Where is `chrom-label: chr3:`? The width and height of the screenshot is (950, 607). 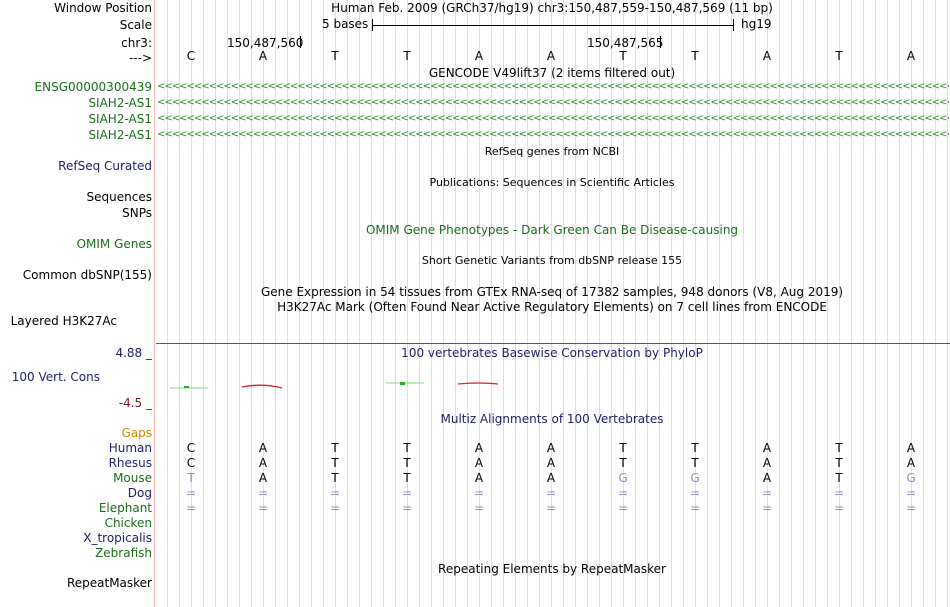
chrom-label: chr3: is located at coordinates (136, 43).